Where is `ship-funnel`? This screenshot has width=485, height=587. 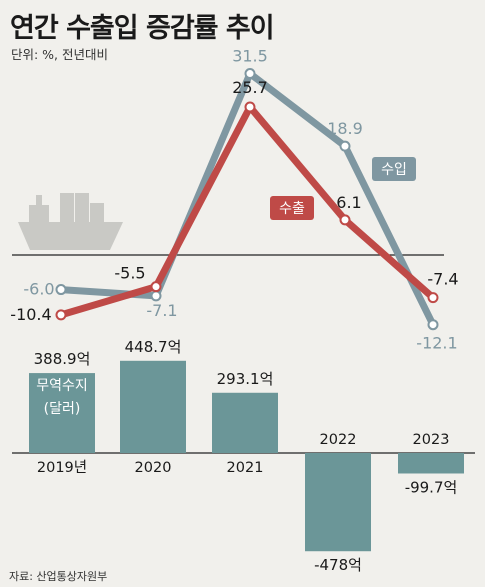
ship-funnel is located at coordinates (39, 200).